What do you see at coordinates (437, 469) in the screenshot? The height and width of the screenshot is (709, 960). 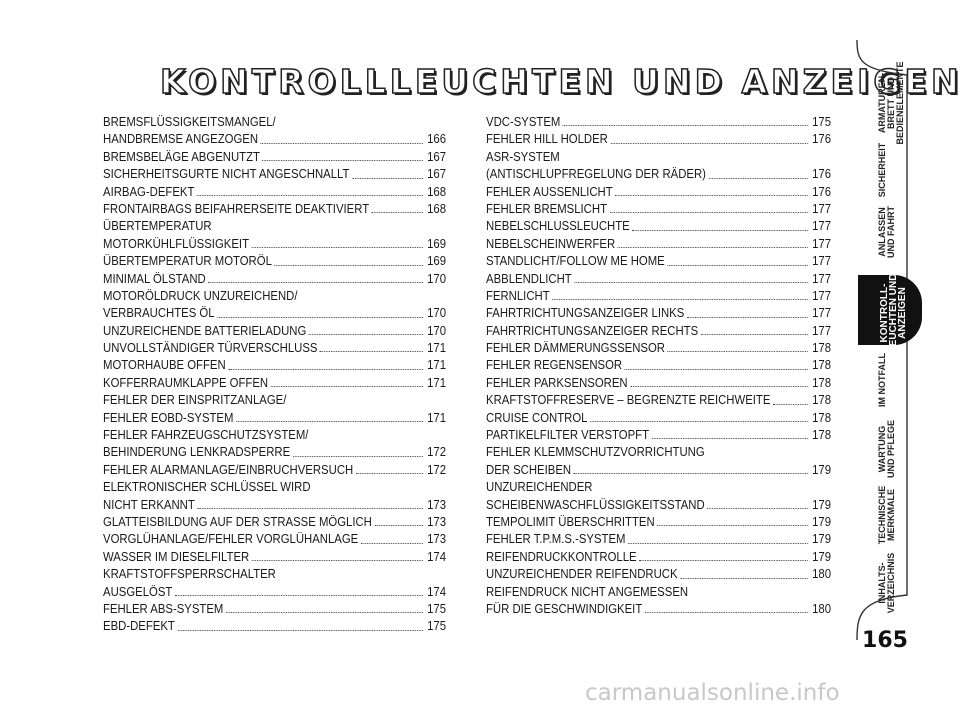 I see `toc-page-number: 172` at bounding box center [437, 469].